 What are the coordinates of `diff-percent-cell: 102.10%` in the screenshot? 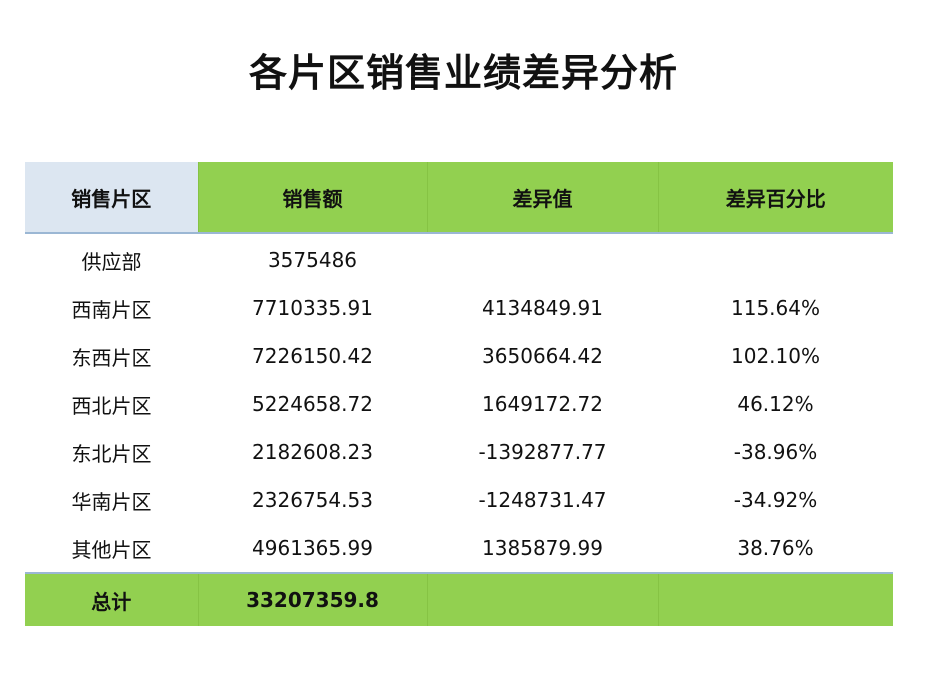 It's located at (775, 356).